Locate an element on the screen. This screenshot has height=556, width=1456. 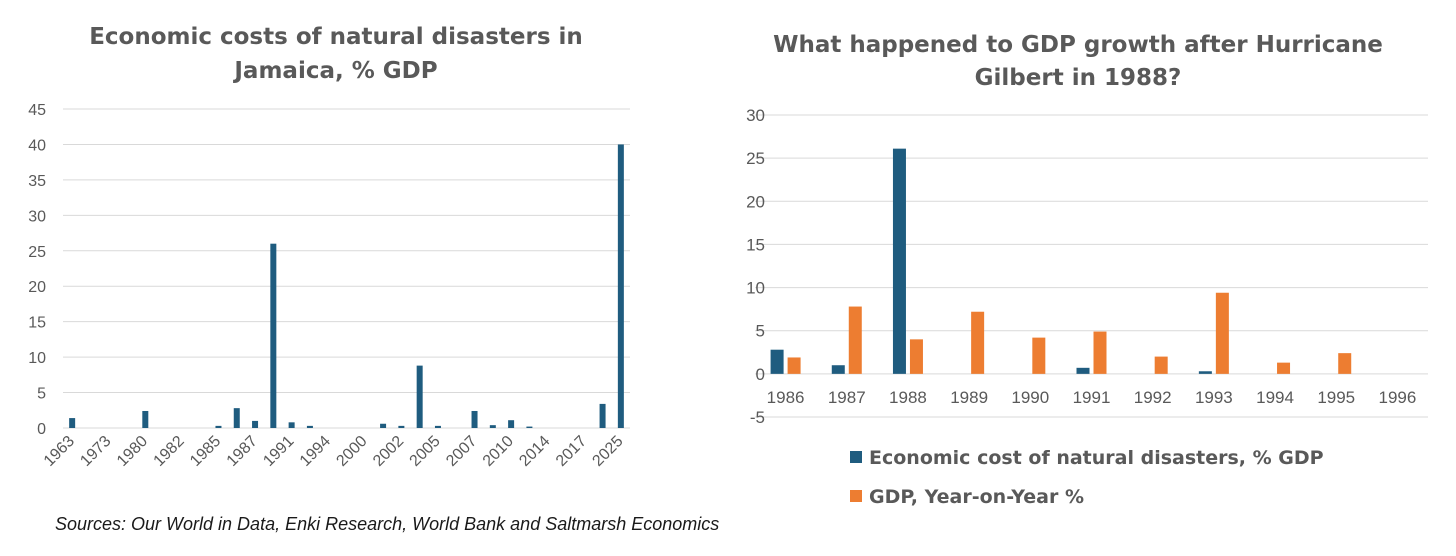
right-chart-title-line-2: Gilbert in 1988? is located at coordinates (1078, 78).